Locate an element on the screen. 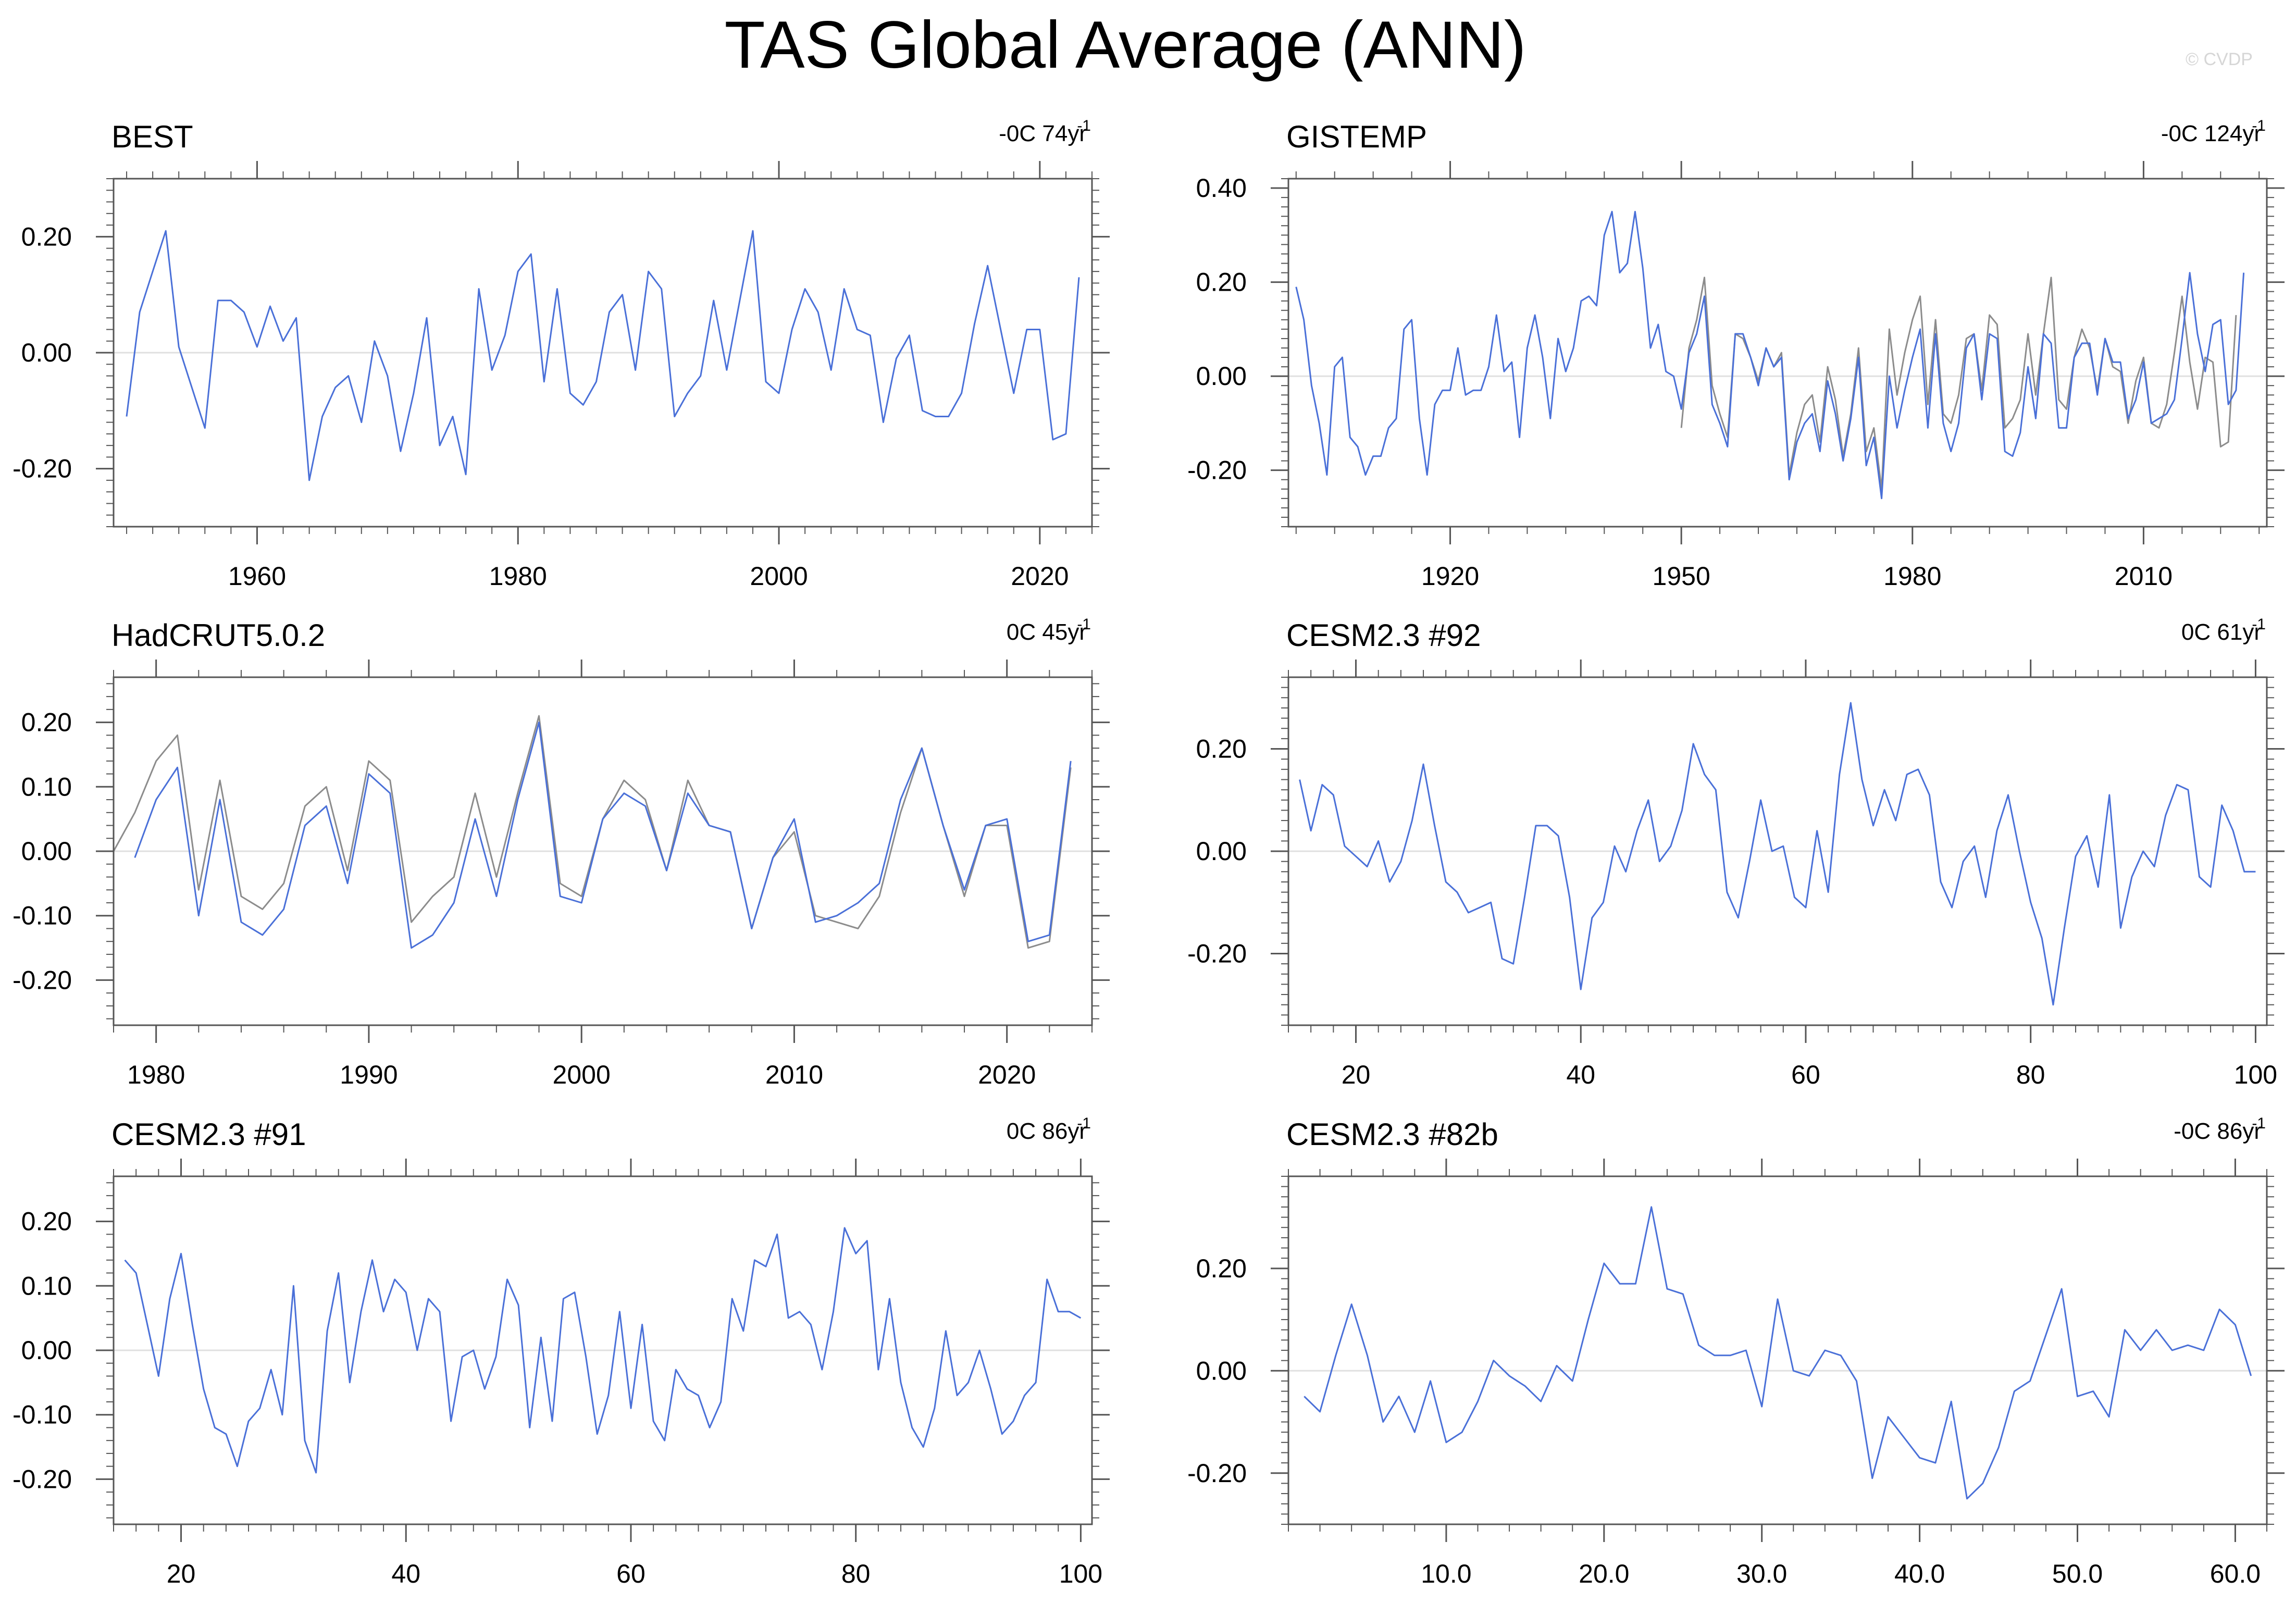 Image resolution: width=2296 pixels, height=1604 pixels. x-tick-label: 60.0 is located at coordinates (2235, 1573).